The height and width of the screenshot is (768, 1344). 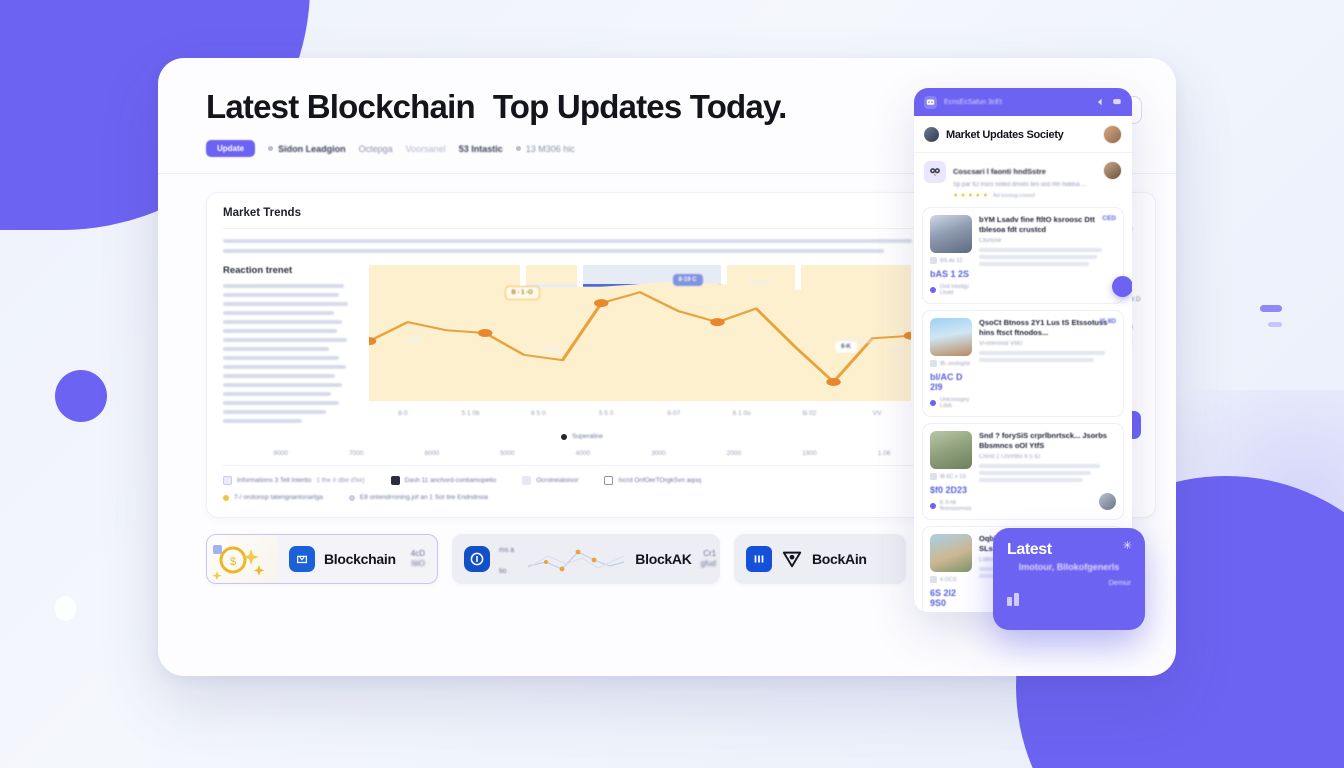 I want to click on trends-text-column: Reaction trenet, so click(x=289, y=344).